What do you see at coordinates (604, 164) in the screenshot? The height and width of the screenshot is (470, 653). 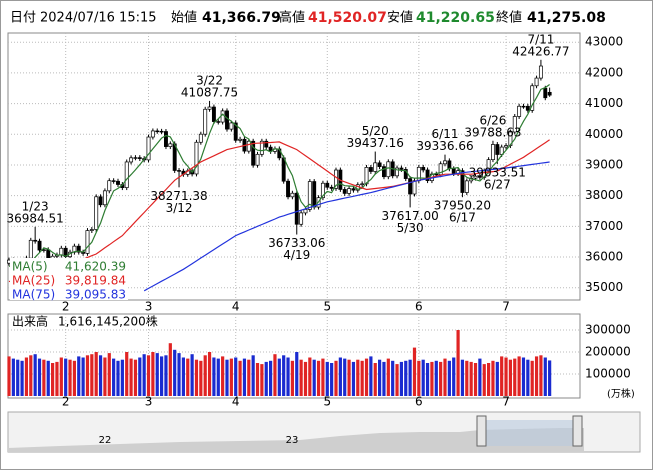 I see `y-tick-label: 39000` at bounding box center [604, 164].